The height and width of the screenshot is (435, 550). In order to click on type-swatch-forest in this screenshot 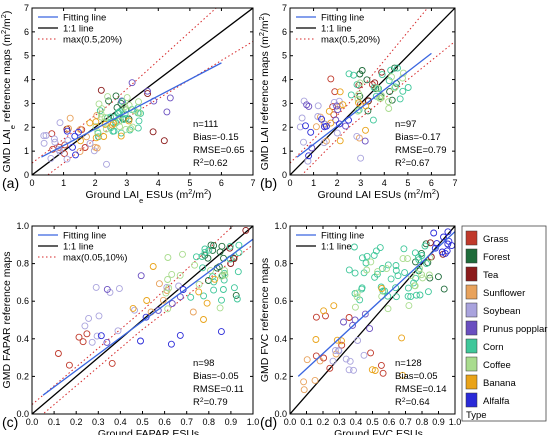, I will do `click(471, 256)`.